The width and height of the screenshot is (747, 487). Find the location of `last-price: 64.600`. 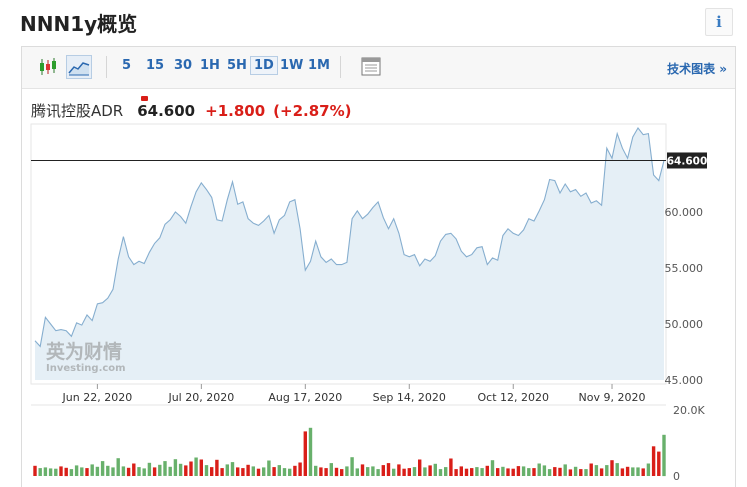

last-price: 64.600 is located at coordinates (166, 111).